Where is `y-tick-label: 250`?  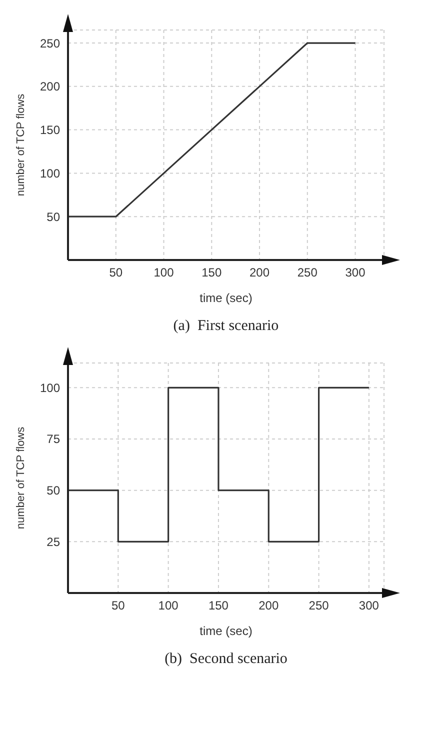 y-tick-label: 250 is located at coordinates (50, 43).